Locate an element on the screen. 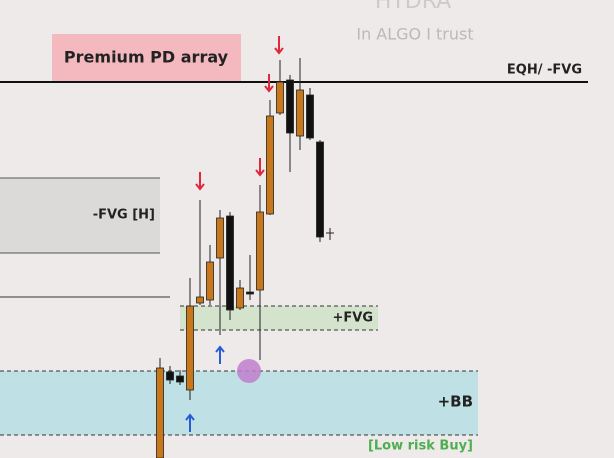 The width and height of the screenshot is (614, 458). fvg-h-zone is located at coordinates (80, 215).